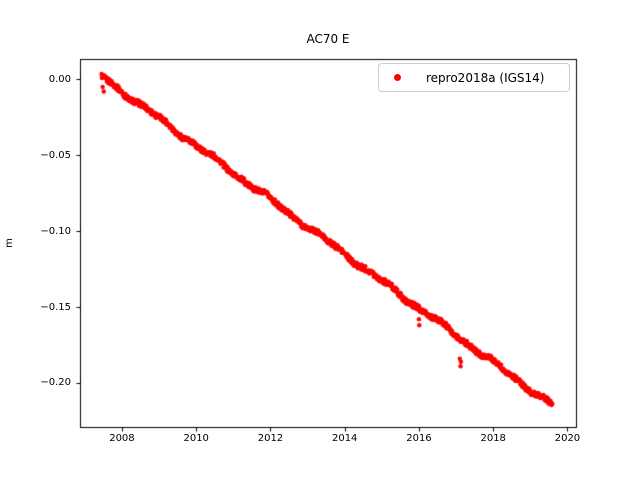 The image size is (640, 480). What do you see at coordinates (55, 383) in the screenshot?
I see `y-tick-label: −0.20` at bounding box center [55, 383].